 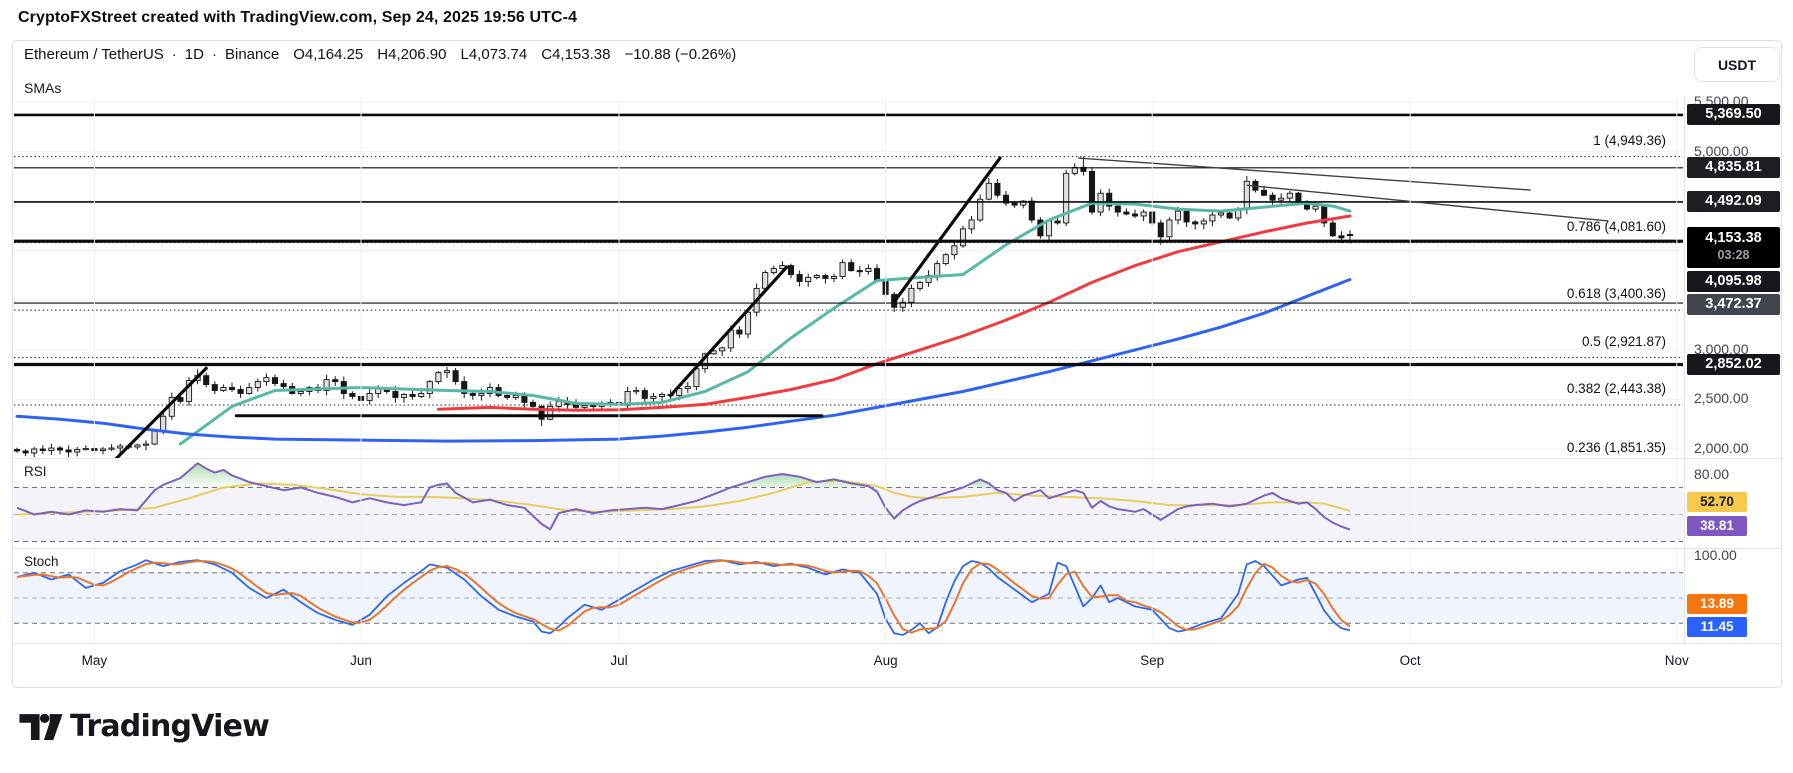 I want to click on fib-level-label: 0.618 (3,400.36), so click(x=1616, y=294).